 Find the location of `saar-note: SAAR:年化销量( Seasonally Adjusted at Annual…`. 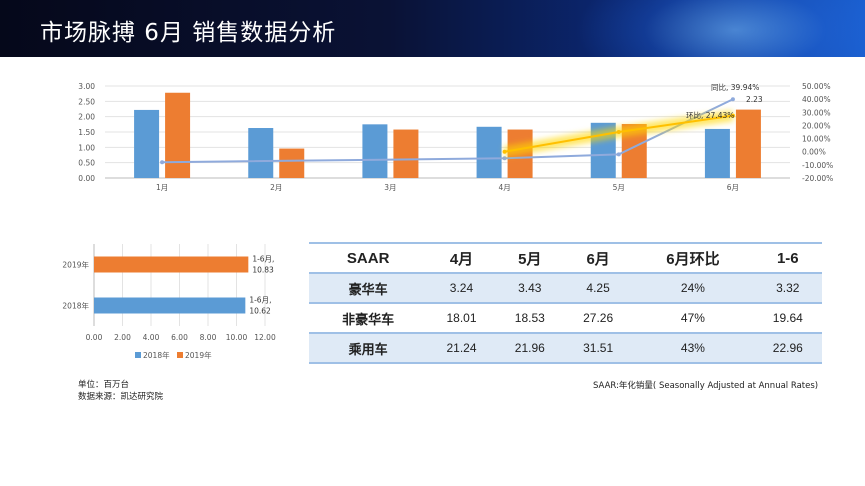

saar-note: SAAR:年化销量( Seasonally Adjusted at Annual… is located at coordinates (706, 386).